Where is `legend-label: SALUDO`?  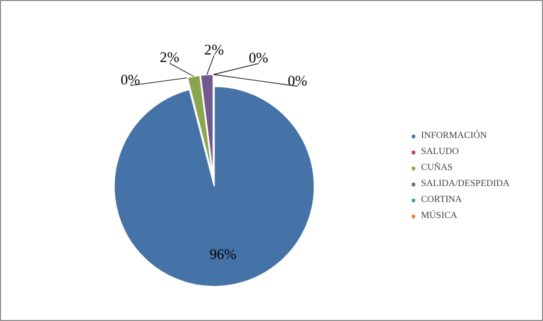
legend-label: SALUDO is located at coordinates (440, 152).